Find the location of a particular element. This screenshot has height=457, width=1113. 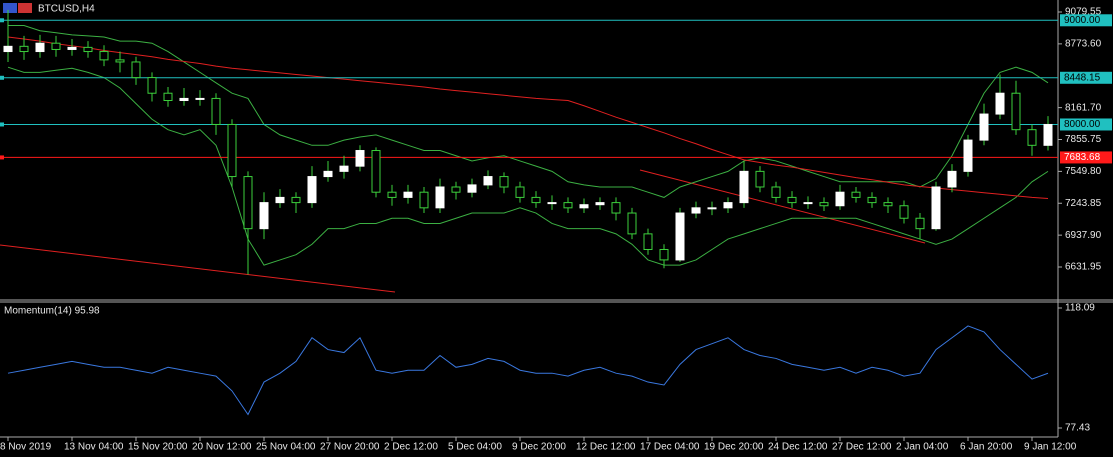

y-tick-label: 7549.80 is located at coordinates (1083, 171).